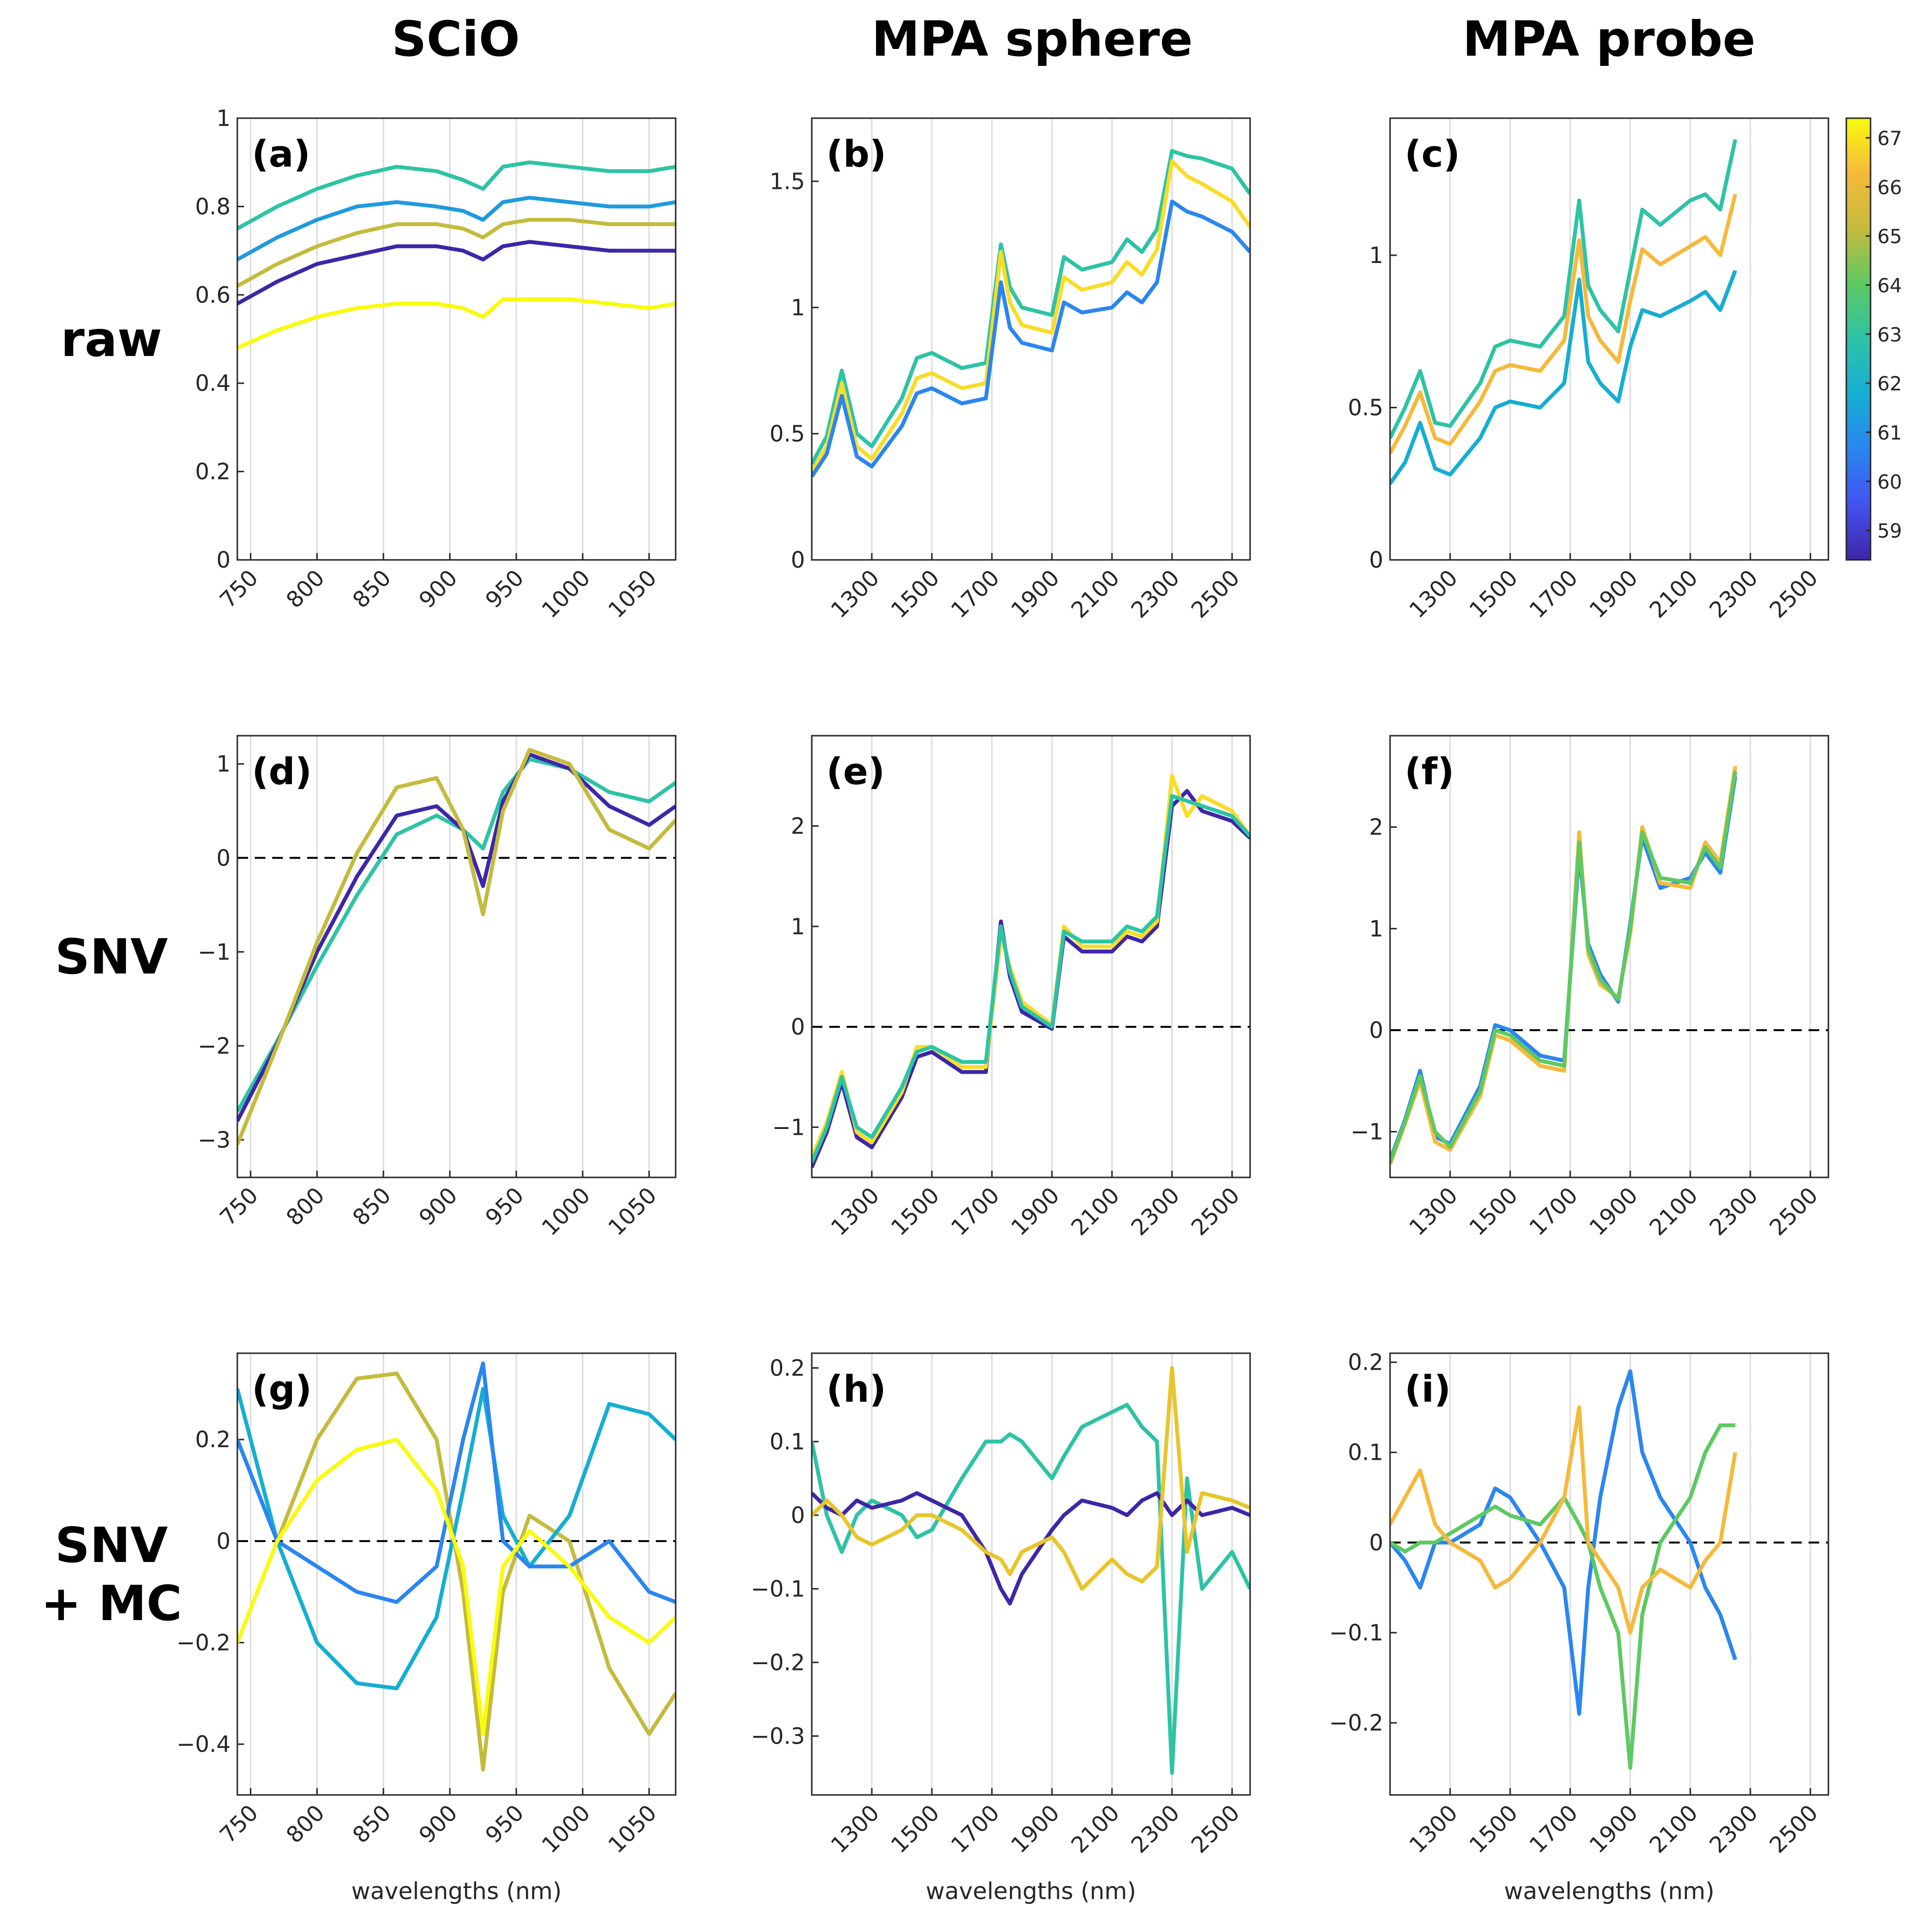 This screenshot has width=1918, height=1932. What do you see at coordinates (213, 206) in the screenshot?
I see `y-tick-label: 0.8` at bounding box center [213, 206].